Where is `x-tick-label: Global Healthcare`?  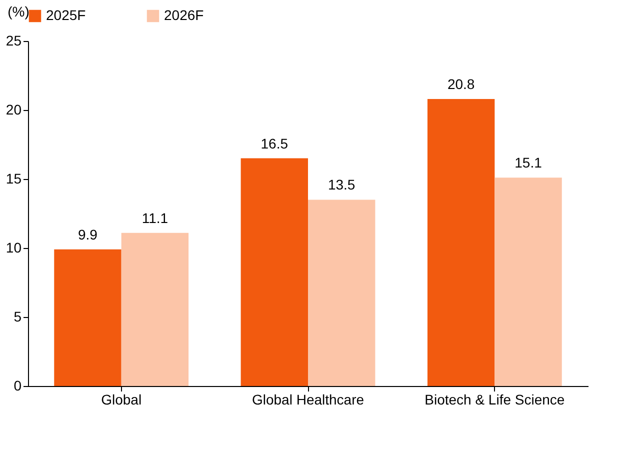
x-tick-label: Global Healthcare is located at coordinates (308, 400).